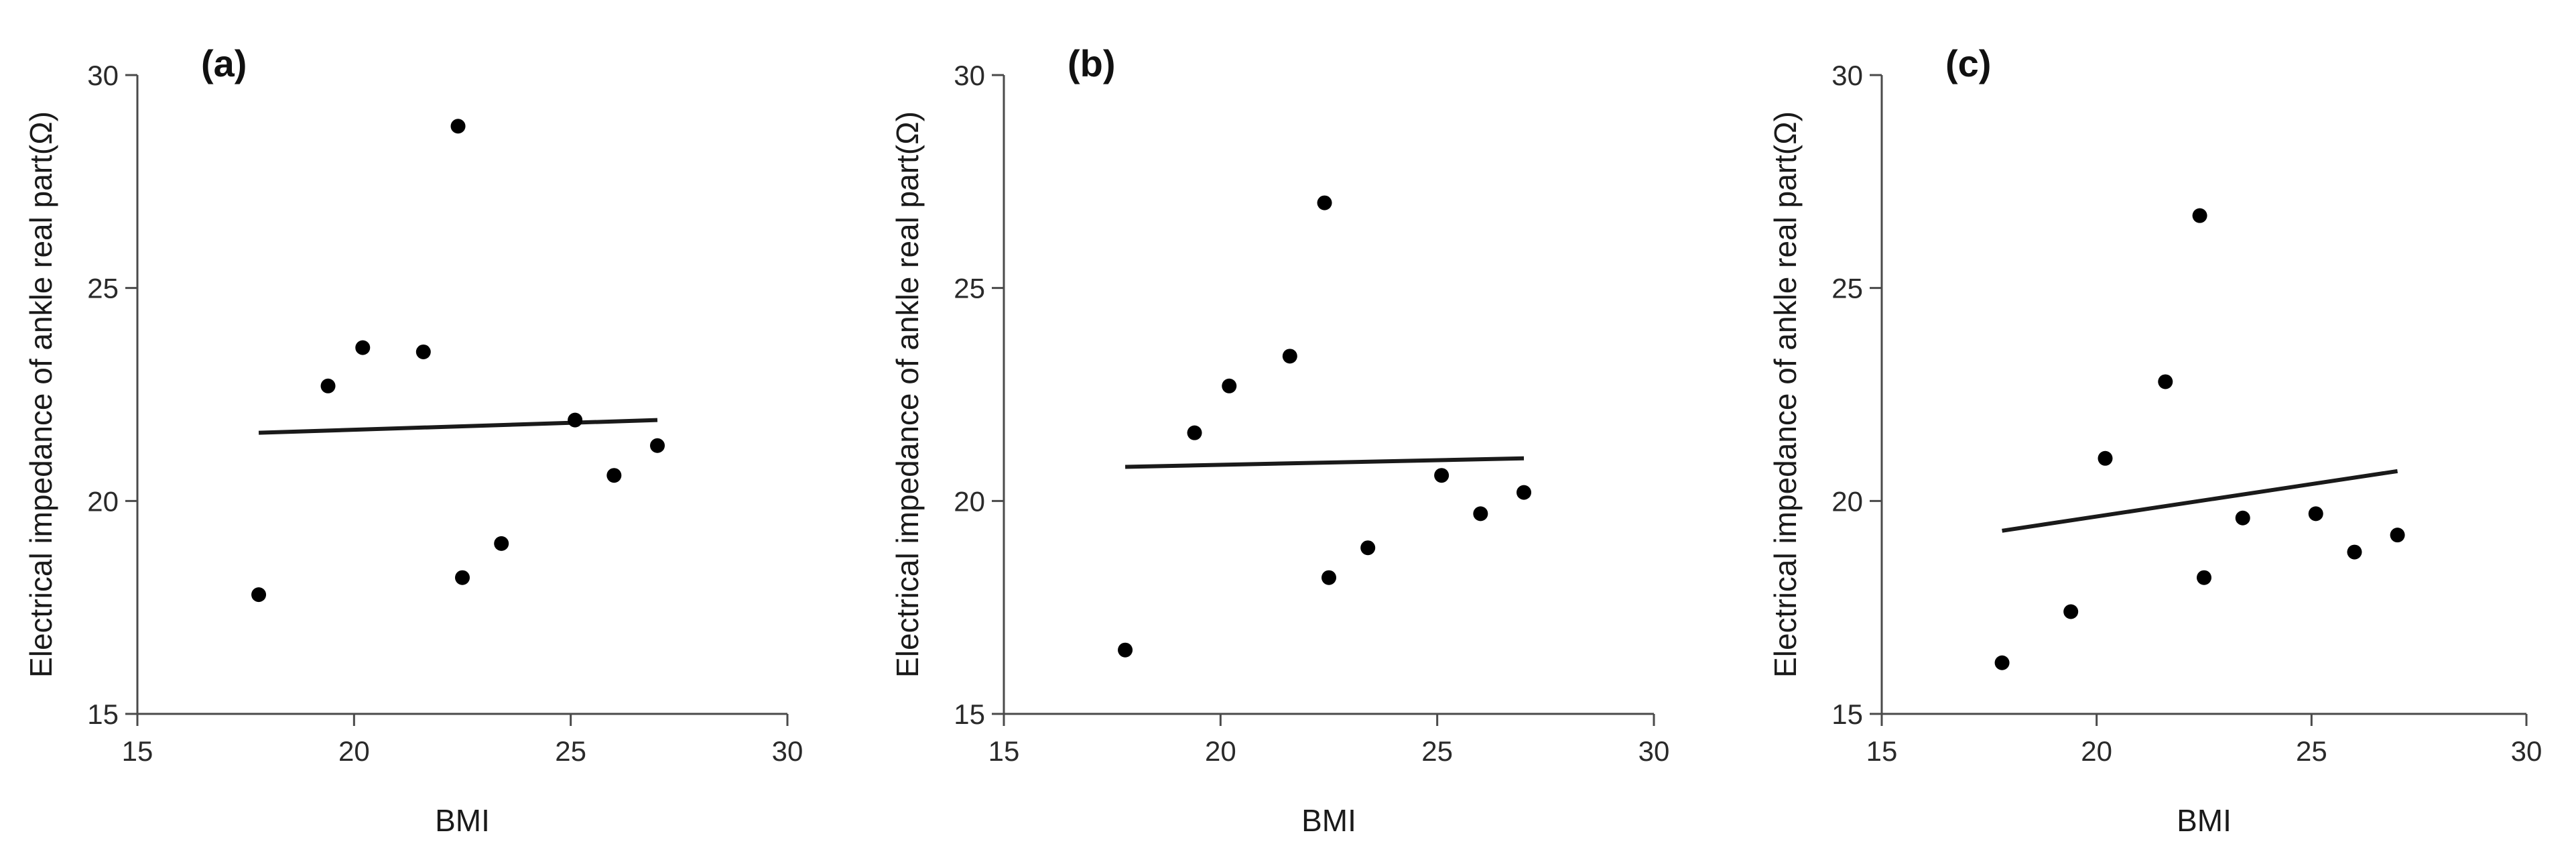 The width and height of the screenshot is (2576, 858). I want to click on panel-label: (b), so click(1092, 63).